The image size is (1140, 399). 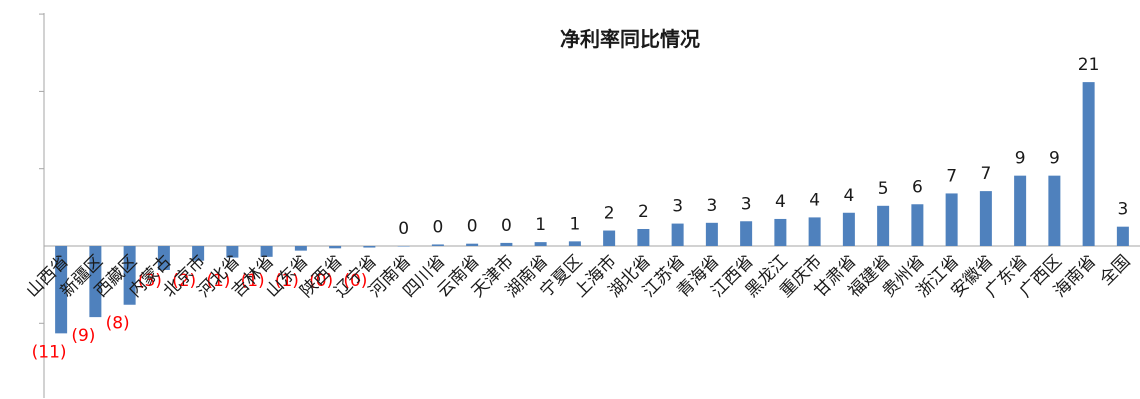 What do you see at coordinates (150, 281) in the screenshot?
I see `data-label: (3)` at bounding box center [150, 281].